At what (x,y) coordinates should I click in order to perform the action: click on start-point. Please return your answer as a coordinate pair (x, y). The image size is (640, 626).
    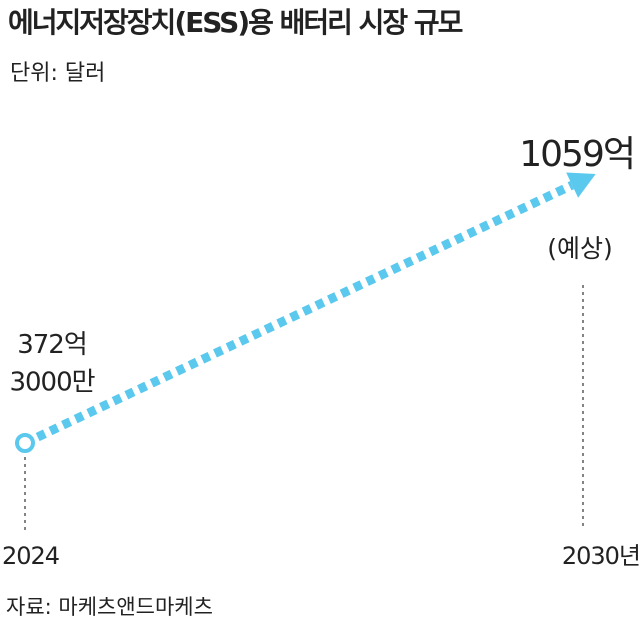
    Looking at the image, I should click on (25, 443).